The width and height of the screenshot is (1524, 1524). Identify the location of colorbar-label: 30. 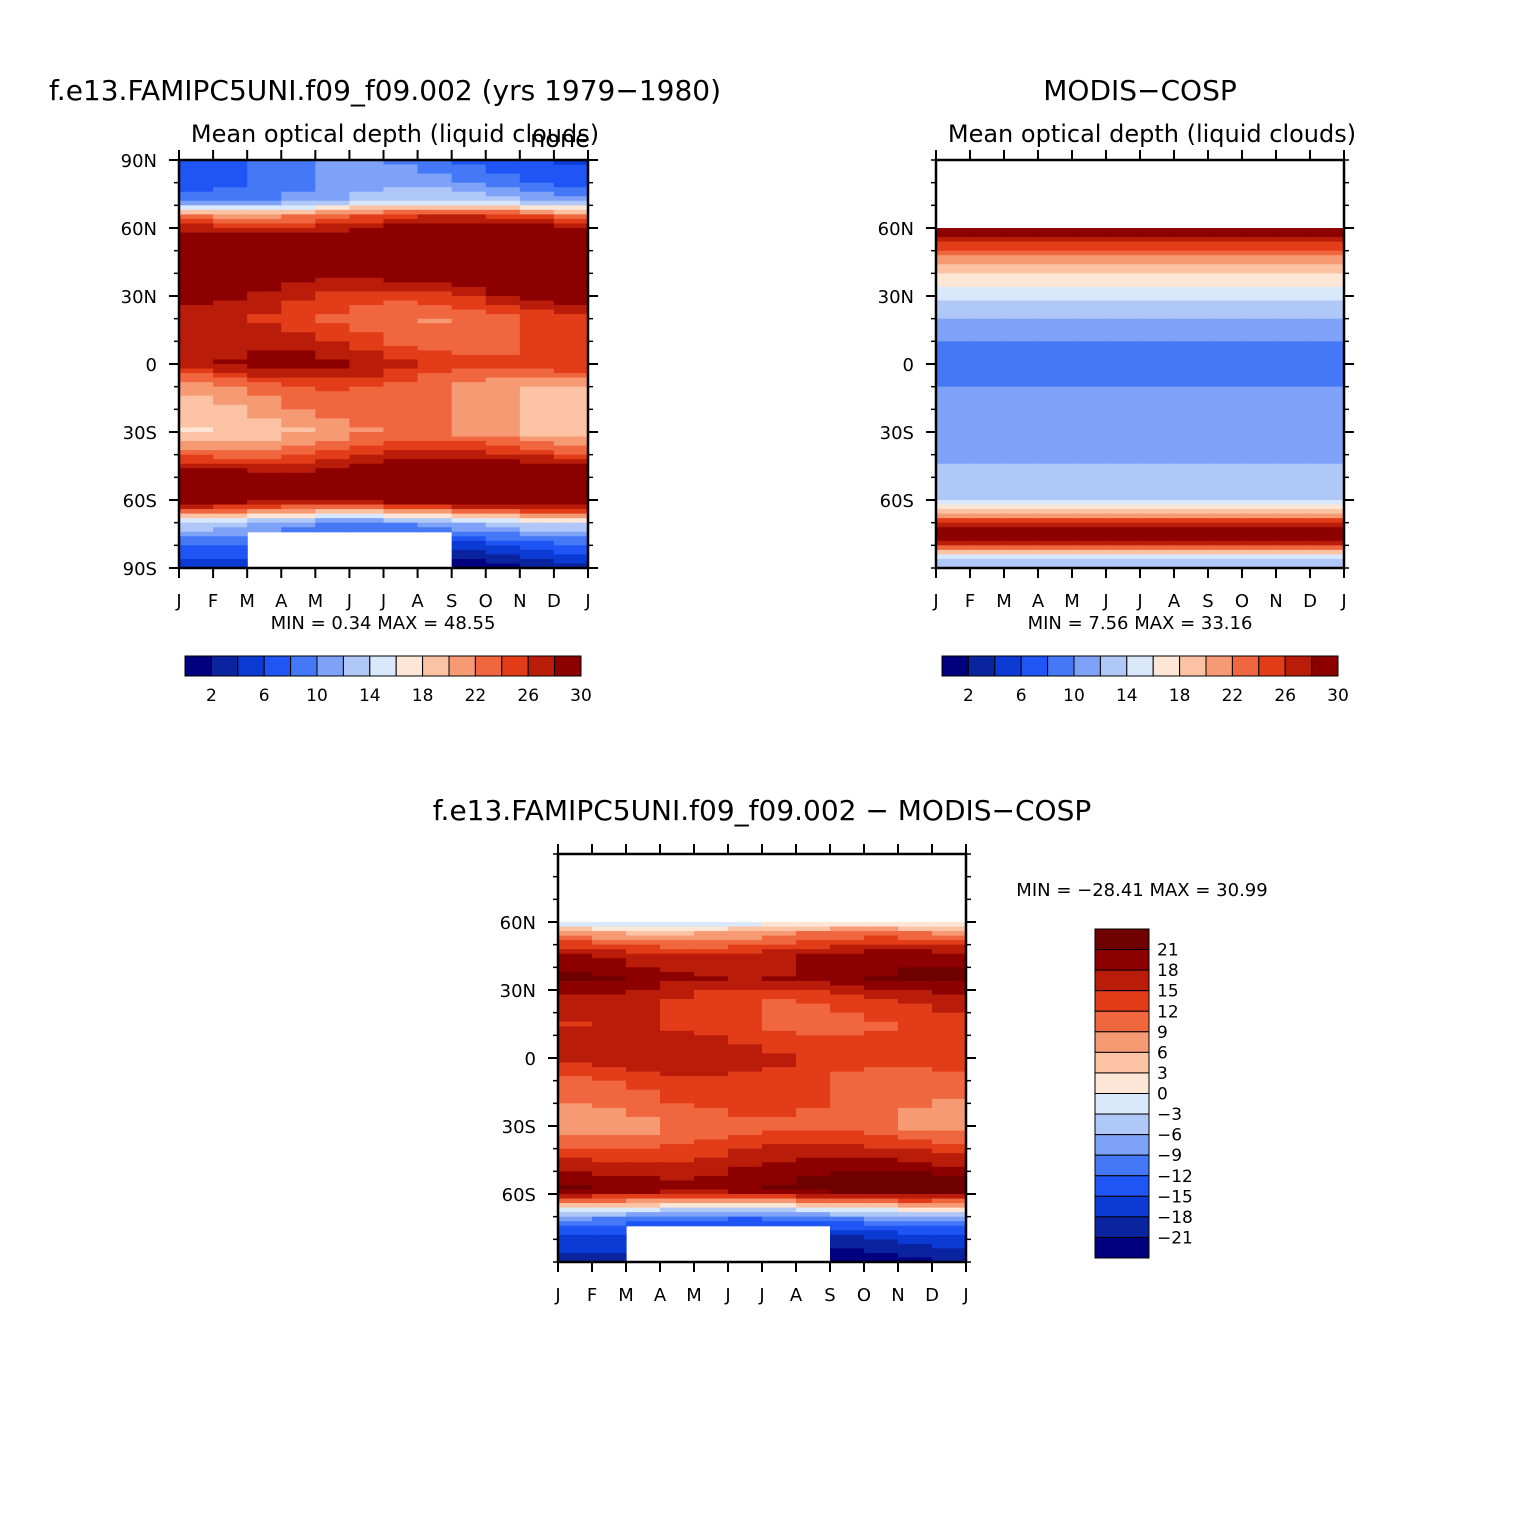
(581, 696).